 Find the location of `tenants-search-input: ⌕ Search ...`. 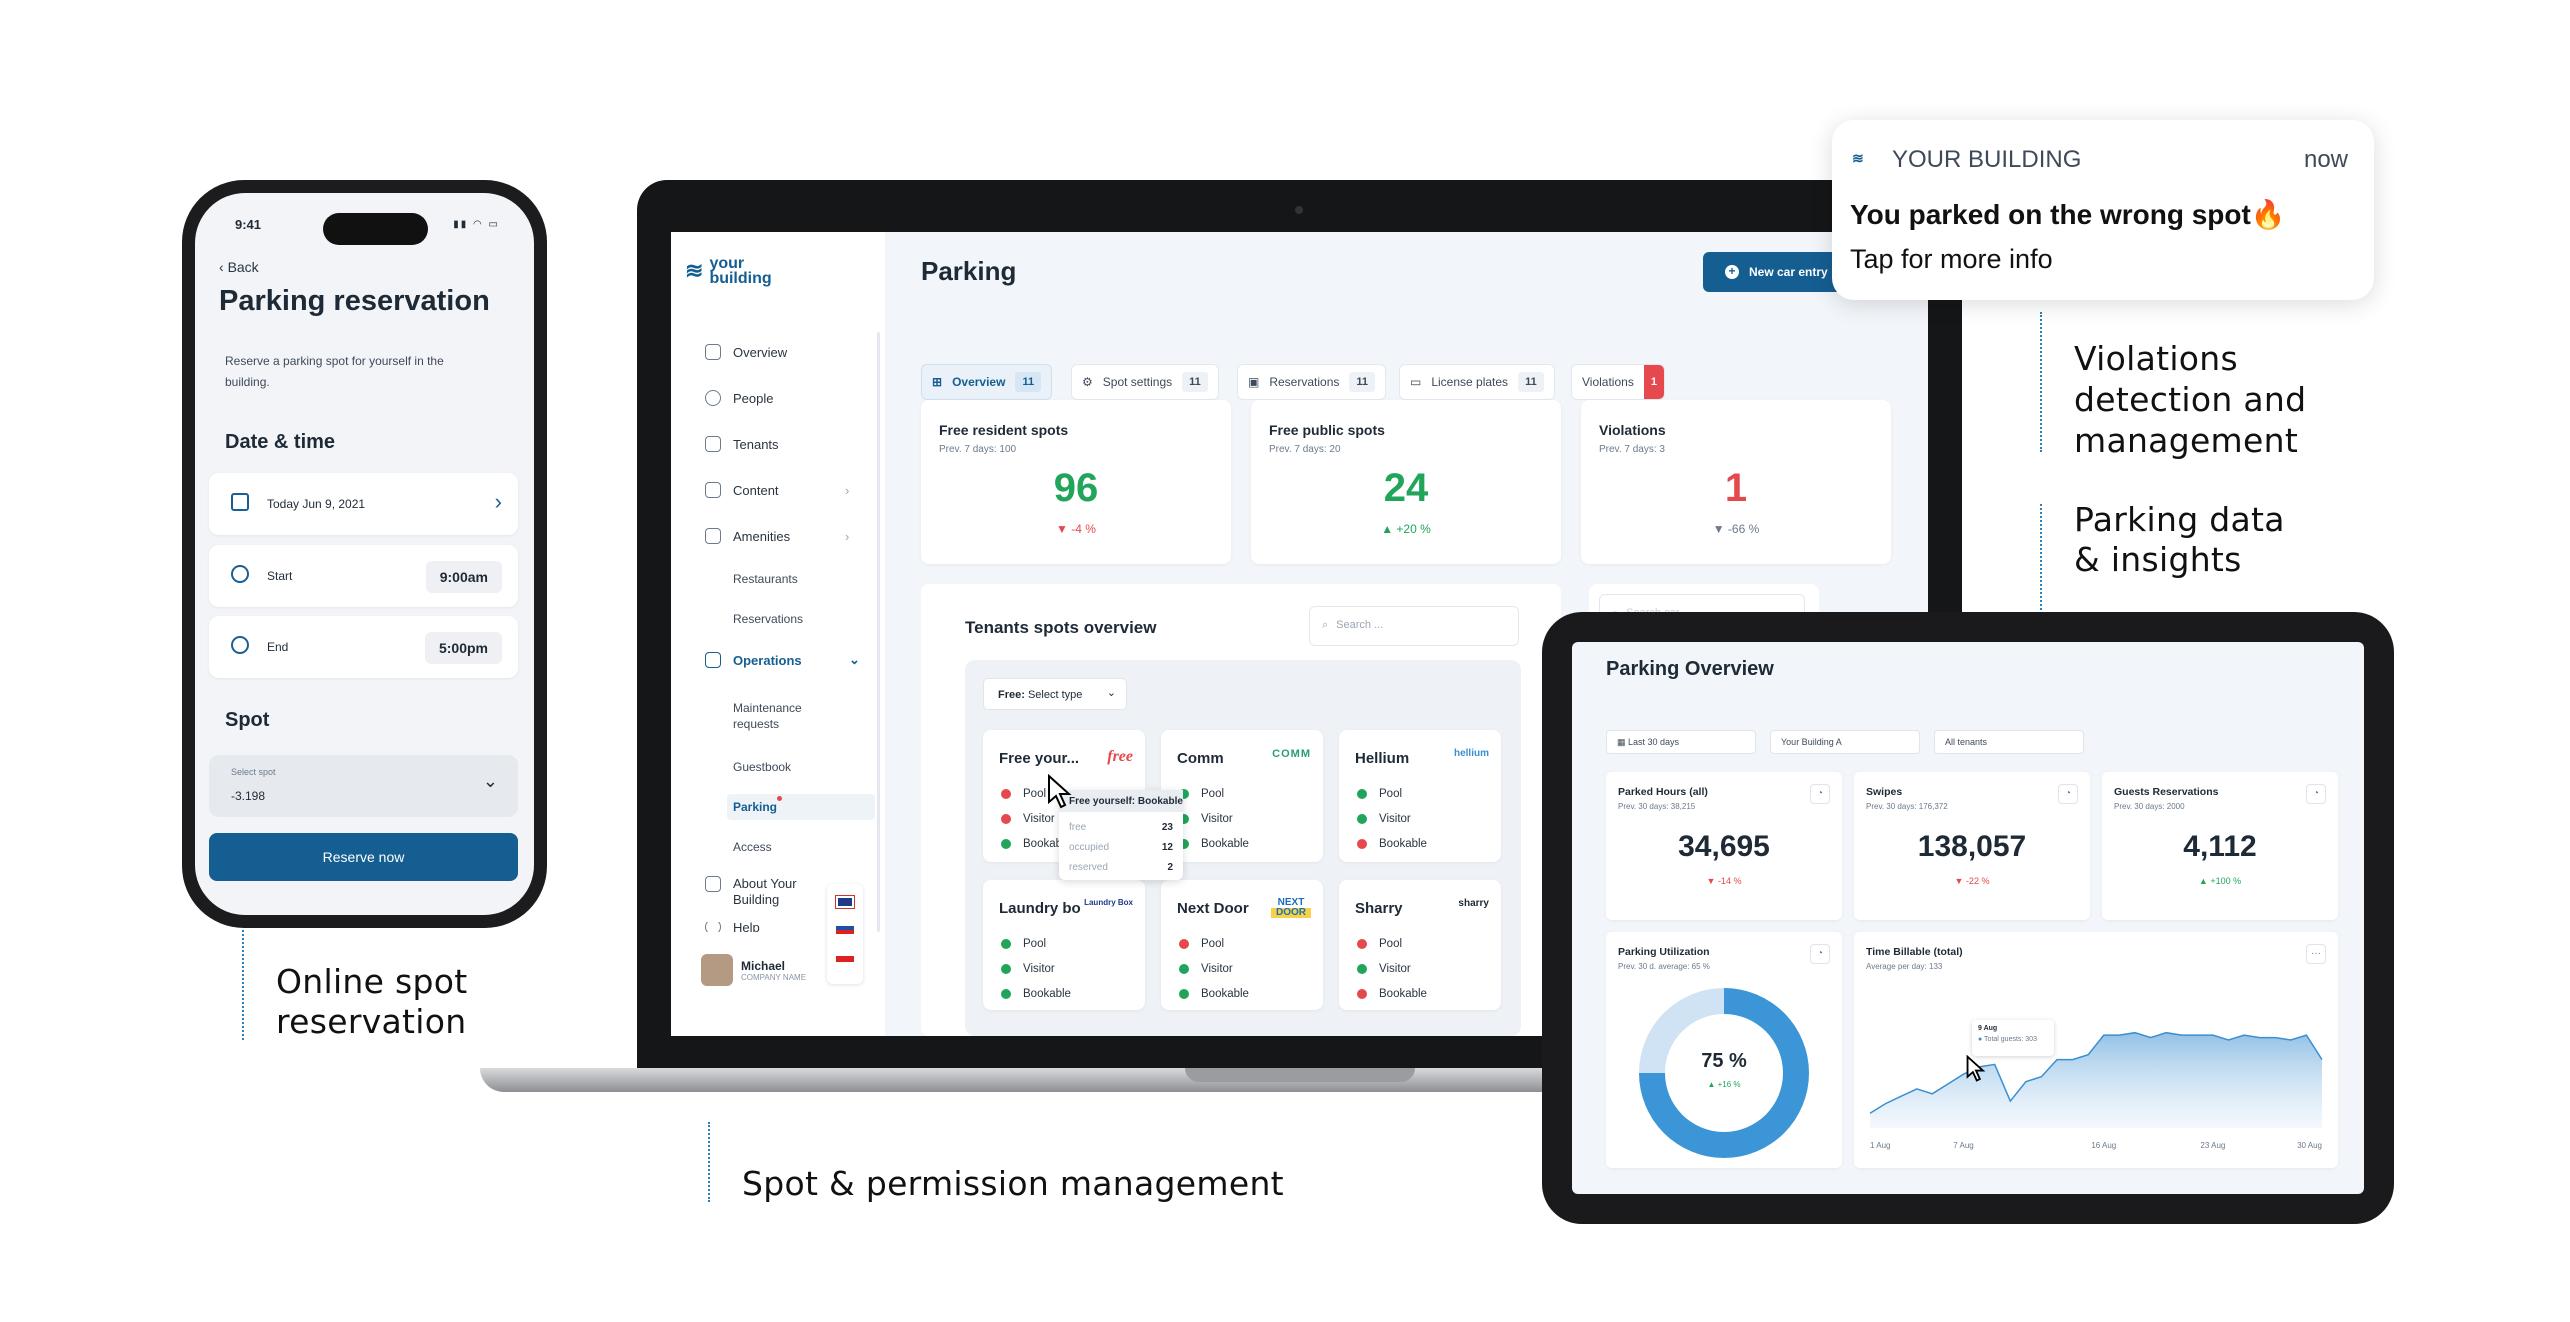

tenants-search-input: ⌕ Search ... is located at coordinates (1414, 626).